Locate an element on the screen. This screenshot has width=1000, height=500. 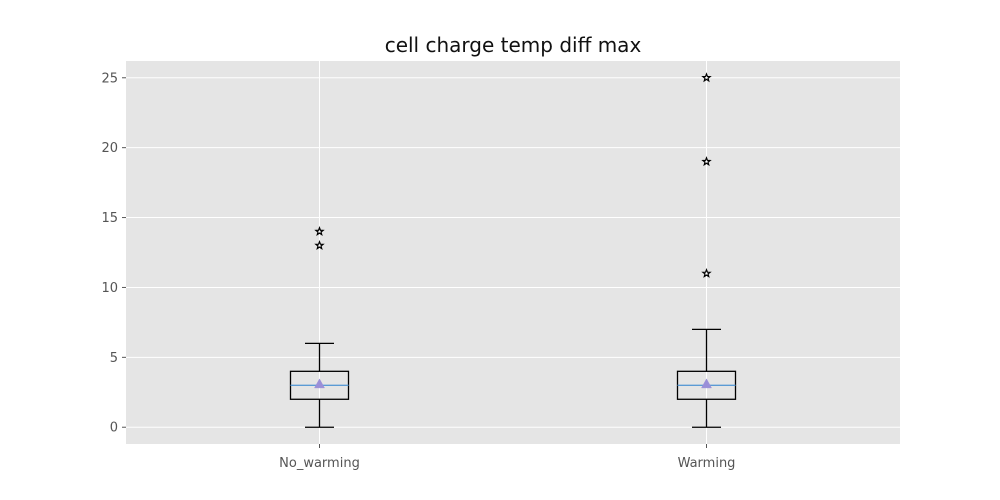
box-no-warming is located at coordinates (319, 327).